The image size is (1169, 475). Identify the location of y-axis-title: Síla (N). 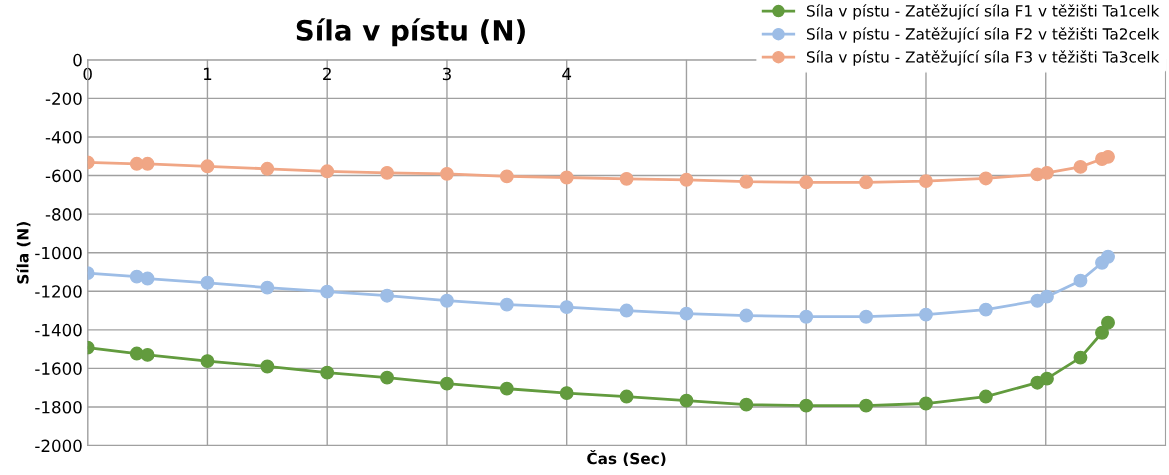
(23, 253).